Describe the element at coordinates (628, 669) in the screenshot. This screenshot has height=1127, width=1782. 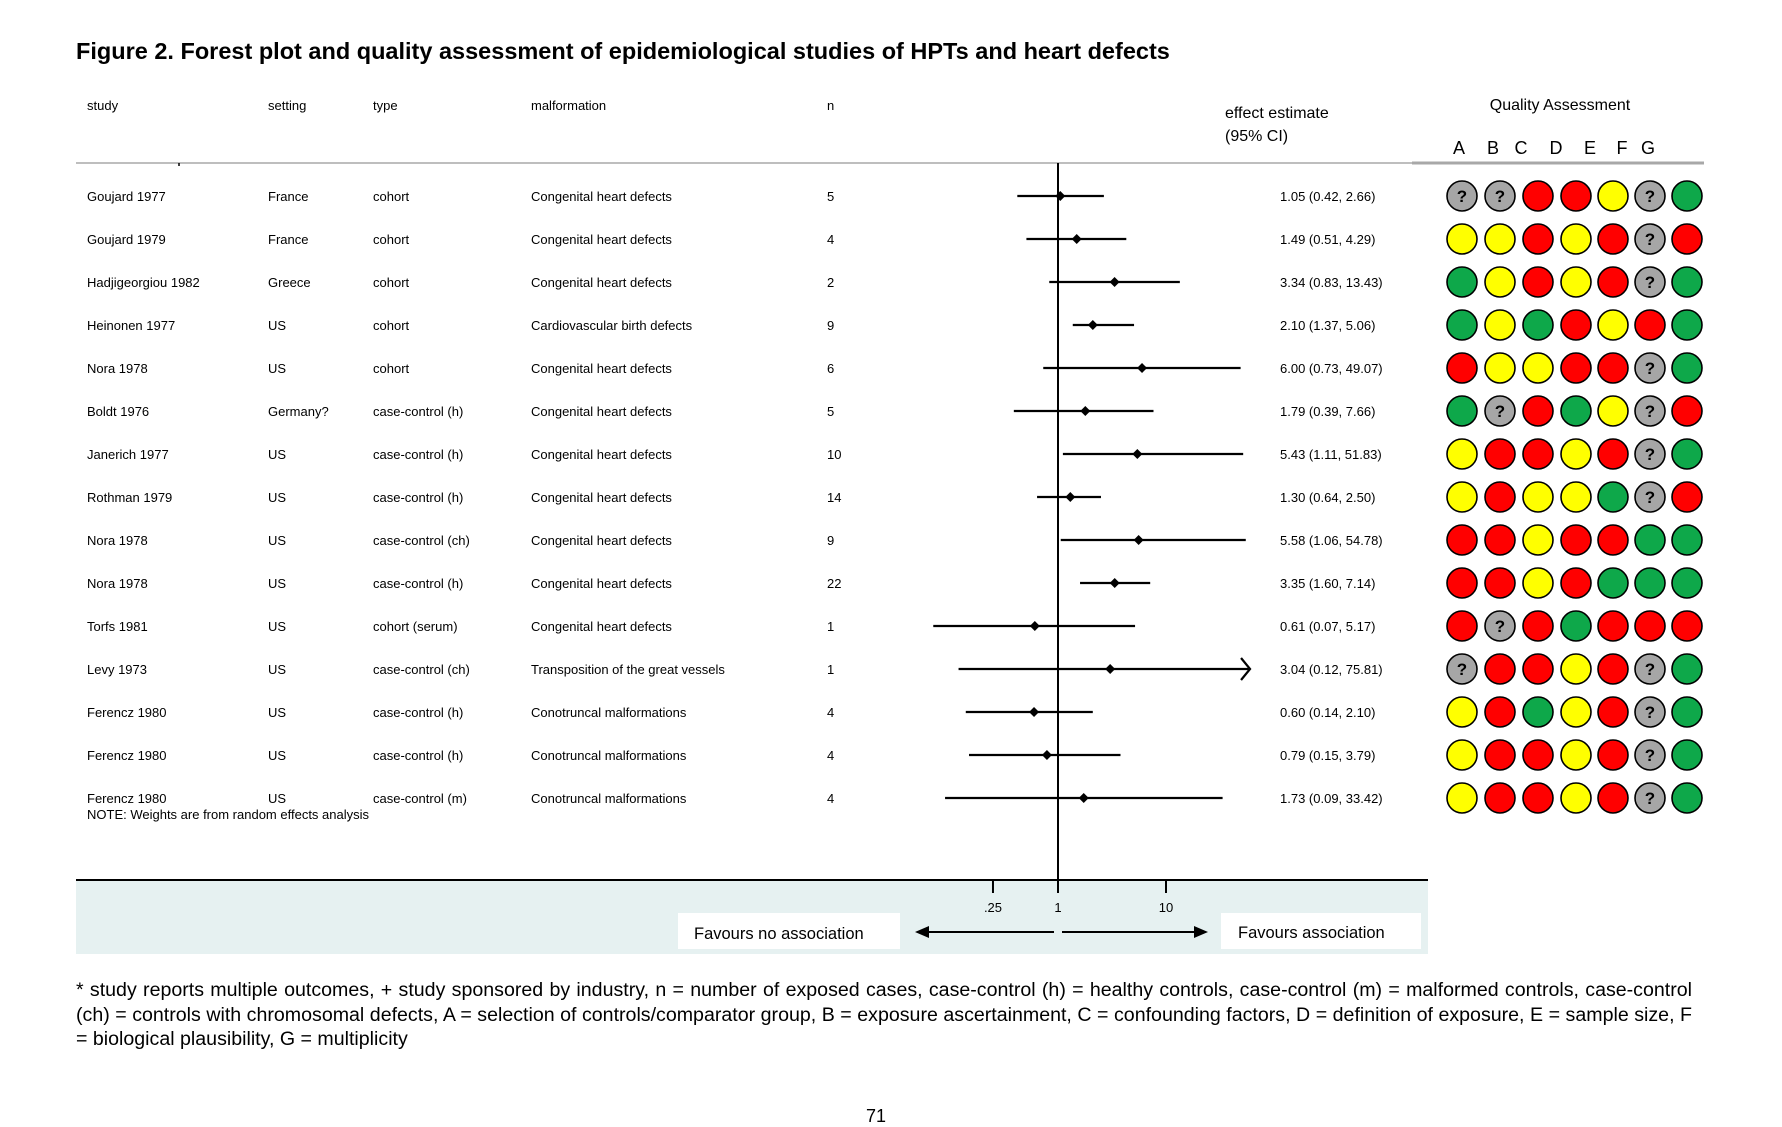
I see `study-malformation: Transposition of the great vessels` at that location.